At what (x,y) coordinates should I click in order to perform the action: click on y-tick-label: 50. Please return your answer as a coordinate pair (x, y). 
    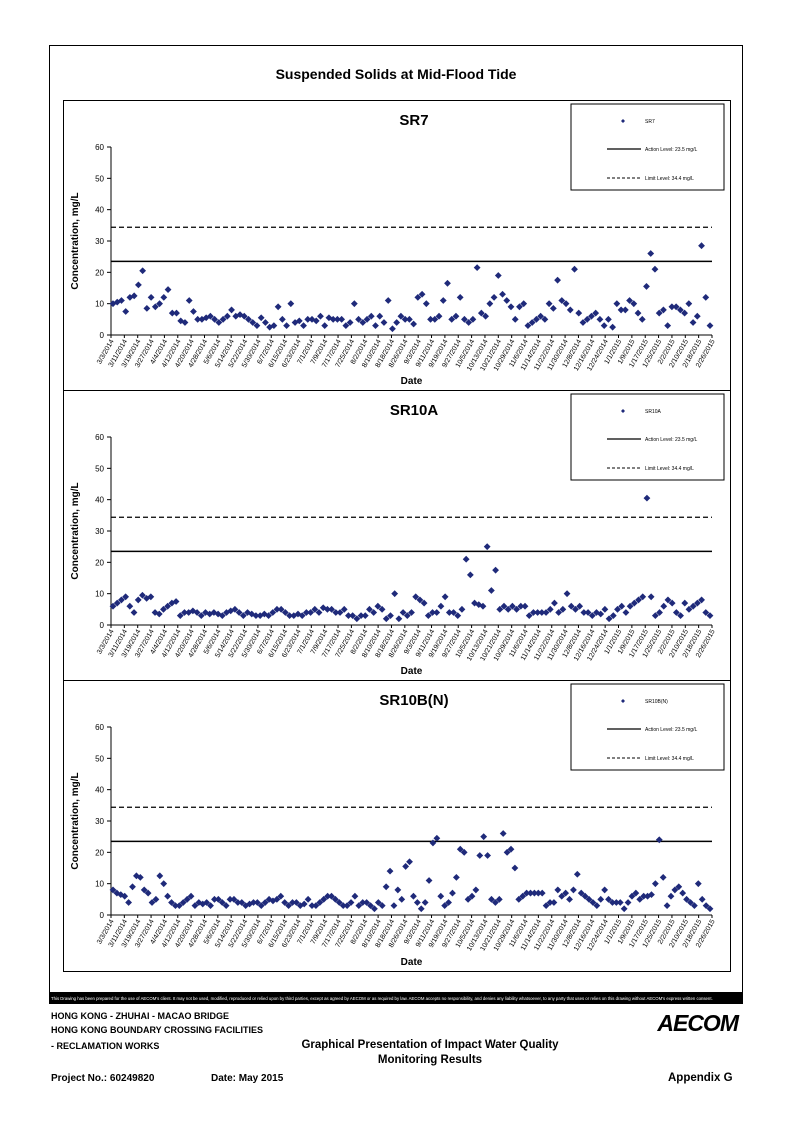
    Looking at the image, I should click on (99, 468).